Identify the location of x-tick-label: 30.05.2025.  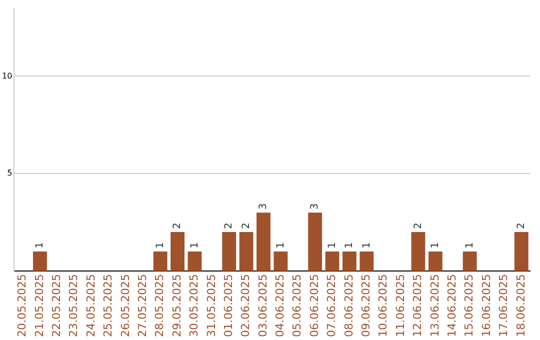
(194, 306).